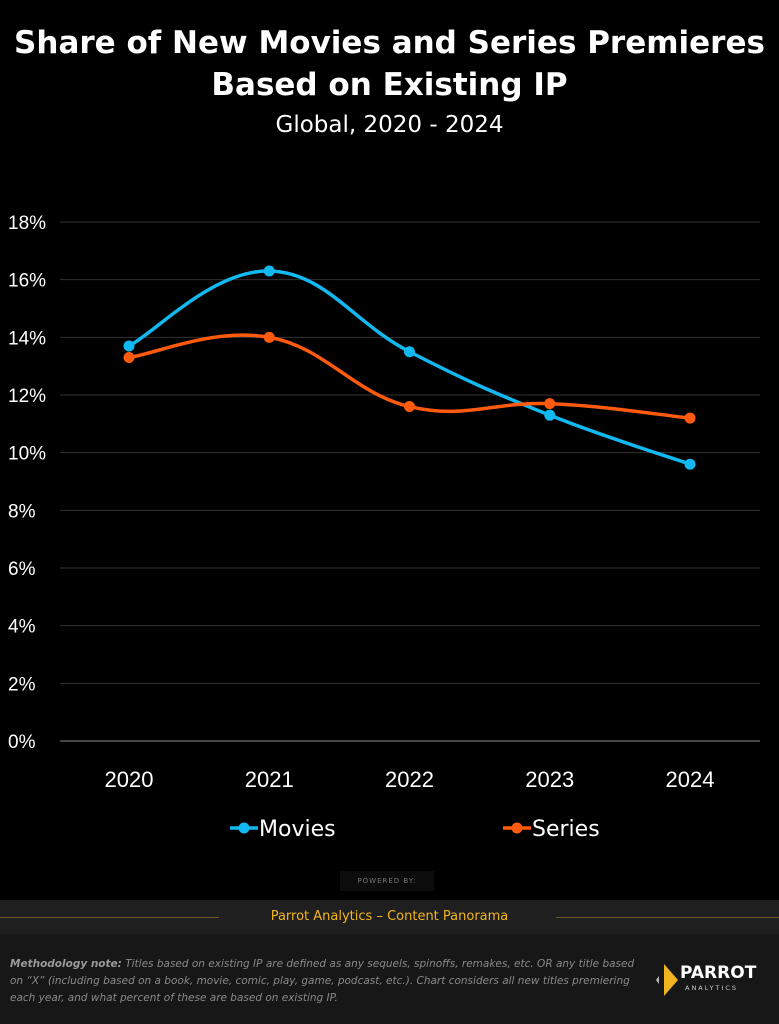 The height and width of the screenshot is (1024, 779). Describe the element at coordinates (712, 988) in the screenshot. I see `logo-sub: ANALYTICS` at that location.